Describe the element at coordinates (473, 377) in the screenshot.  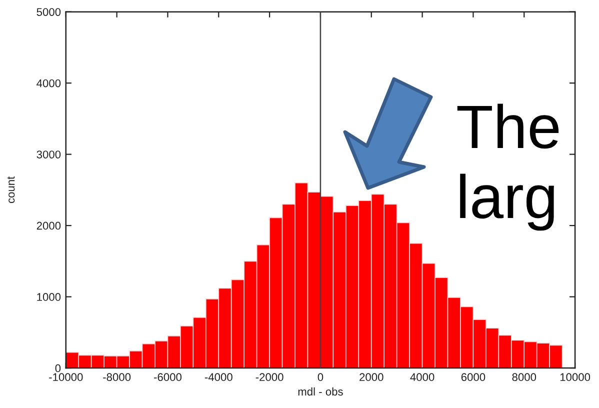
I see `x-tick-label: 6000` at that location.